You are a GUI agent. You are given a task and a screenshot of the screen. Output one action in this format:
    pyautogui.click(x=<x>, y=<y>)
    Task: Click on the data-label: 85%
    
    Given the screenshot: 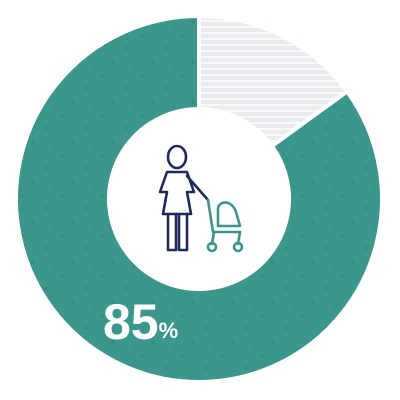 What is the action you would take?
    pyautogui.click(x=140, y=322)
    